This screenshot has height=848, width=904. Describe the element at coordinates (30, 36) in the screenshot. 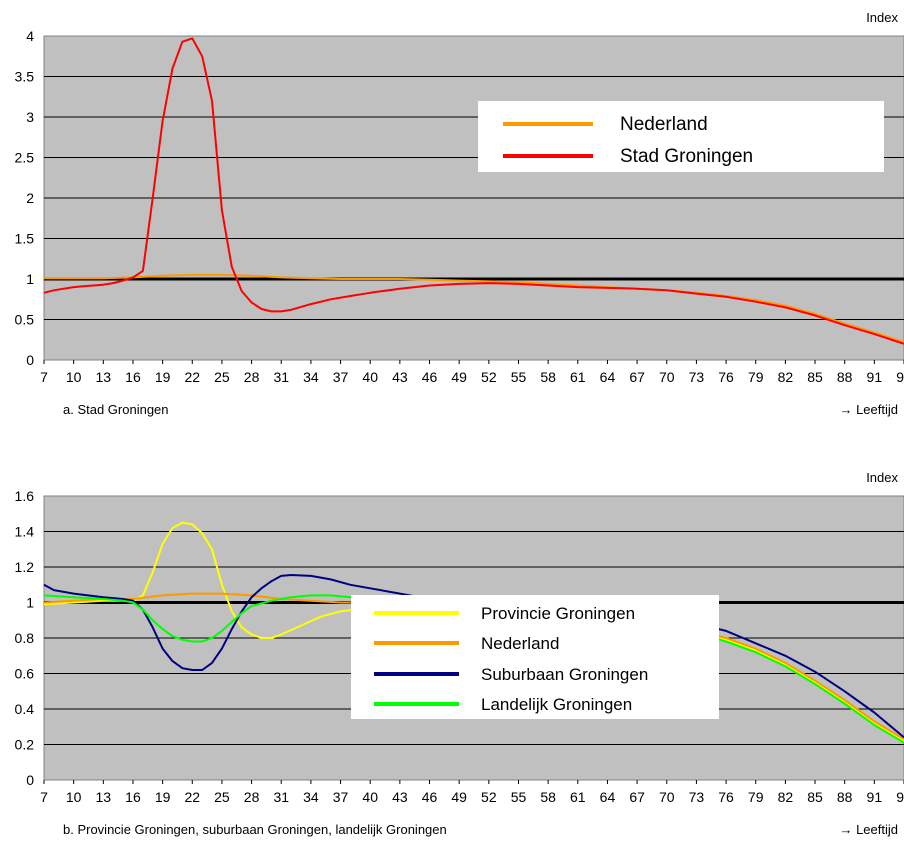

I see `y-tick-label: 4` at that location.